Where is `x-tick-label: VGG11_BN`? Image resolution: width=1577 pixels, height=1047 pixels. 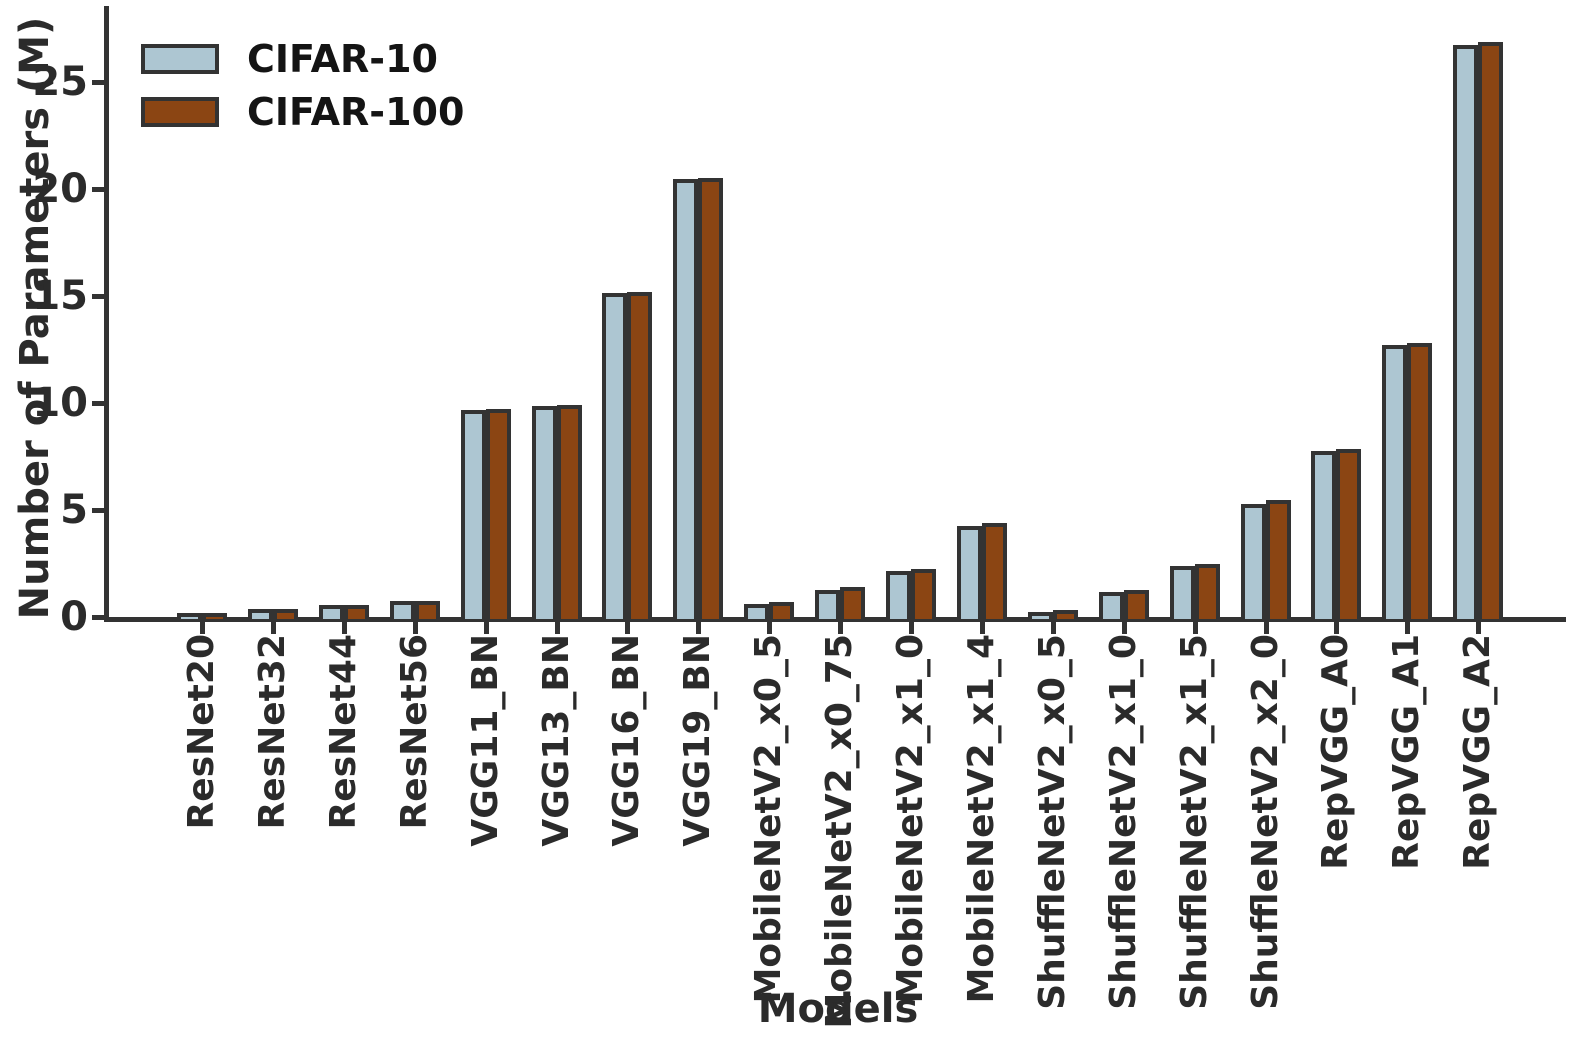 x-tick-label: VGG11_BN is located at coordinates (485, 740).